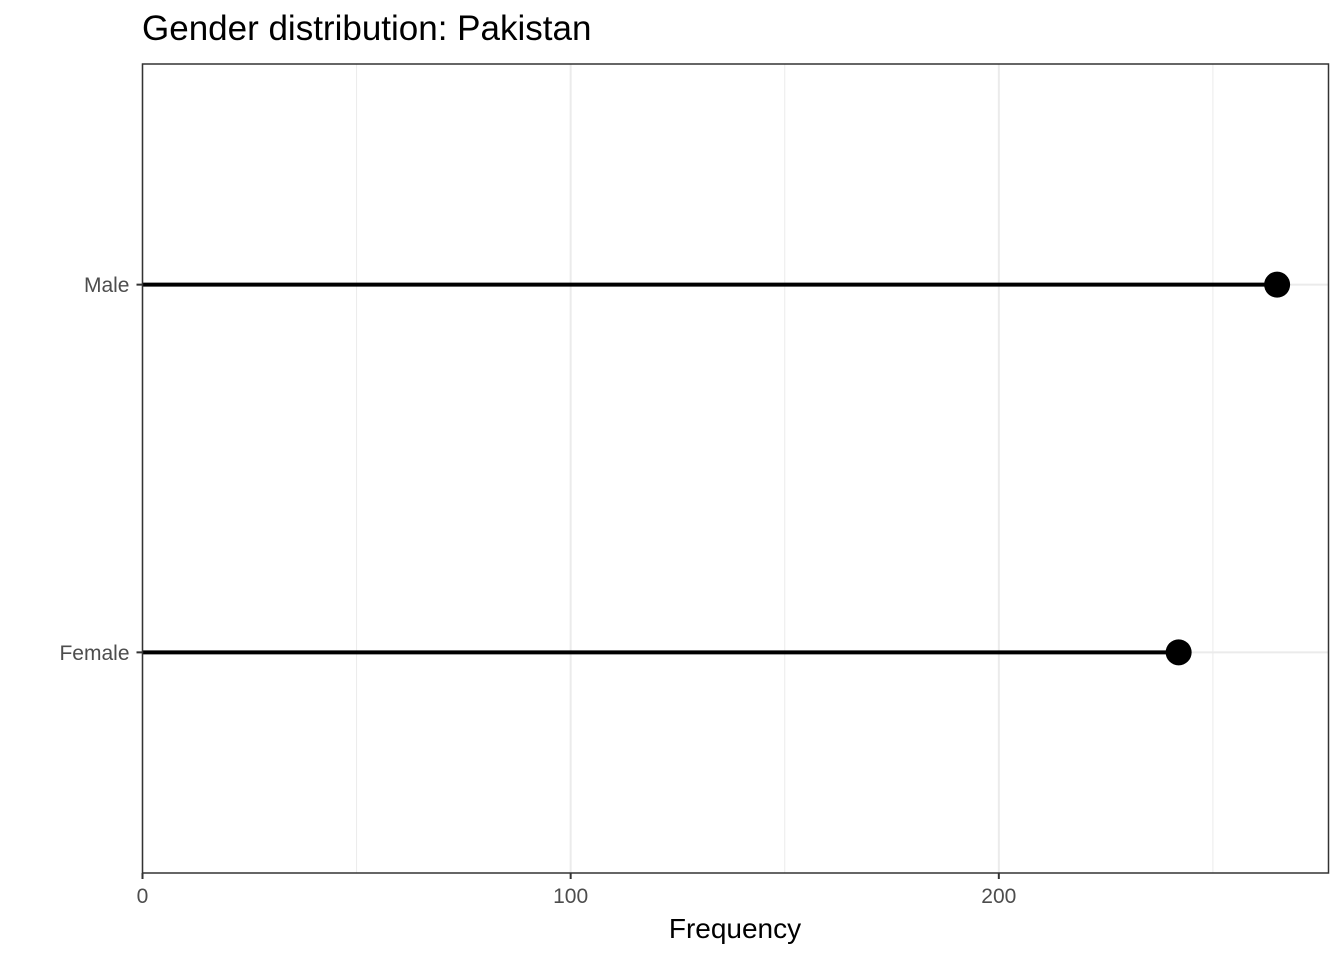 This screenshot has width=1344, height=965. I want to click on lollipop-point-male, so click(1277, 284).